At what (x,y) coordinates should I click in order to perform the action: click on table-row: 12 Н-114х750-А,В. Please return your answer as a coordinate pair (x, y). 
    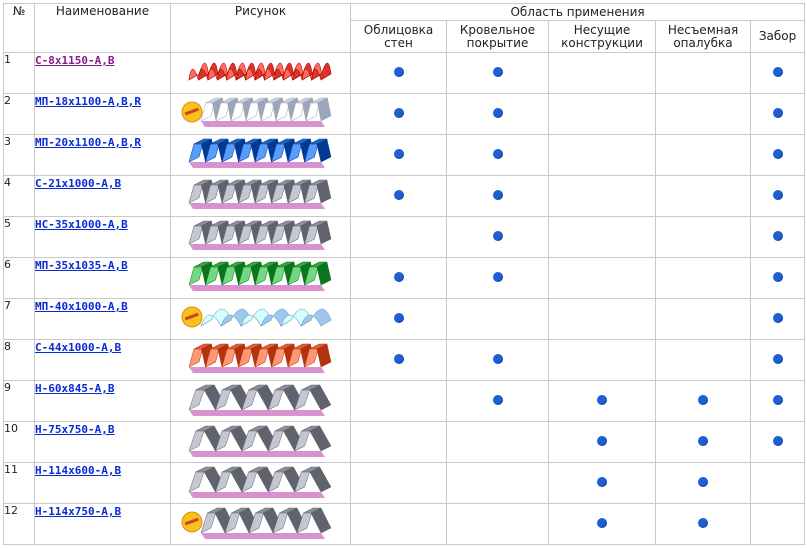
    Looking at the image, I should click on (404, 524).